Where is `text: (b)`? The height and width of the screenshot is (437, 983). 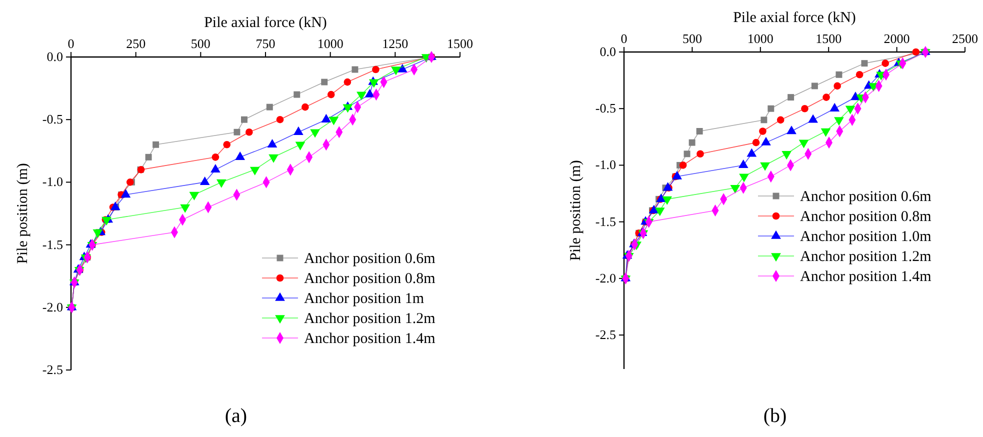
text: (b) is located at coordinates (775, 416).